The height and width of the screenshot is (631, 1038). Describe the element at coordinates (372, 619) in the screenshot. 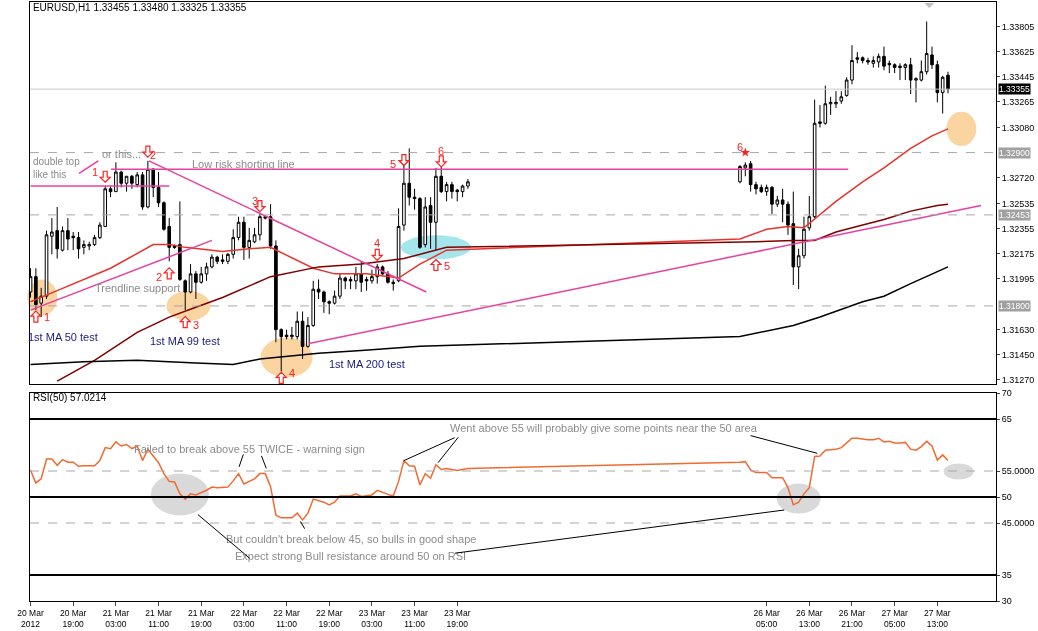

I see `x-tick-label: 23 Mar 03:00` at that location.